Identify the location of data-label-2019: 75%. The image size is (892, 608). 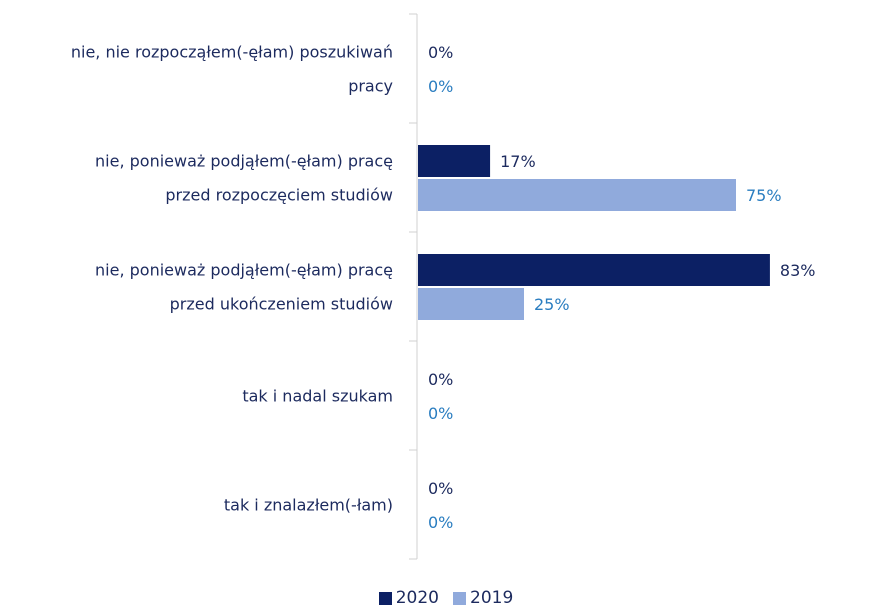
(764, 195).